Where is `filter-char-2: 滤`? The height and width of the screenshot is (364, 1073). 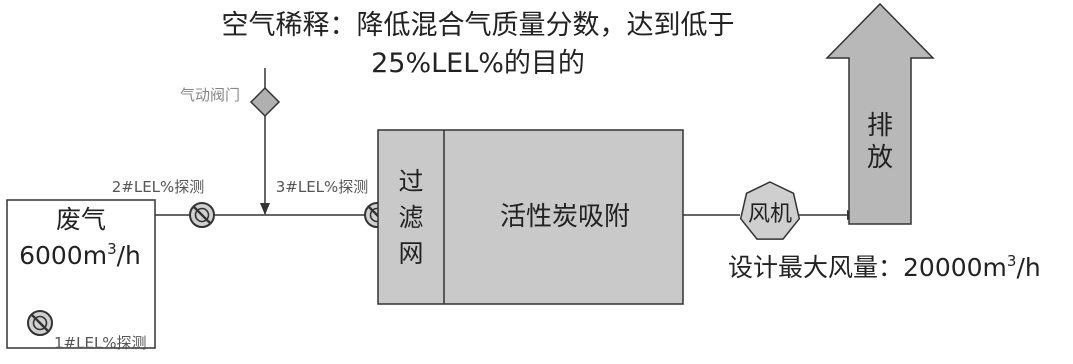
filter-char-2: 滤 is located at coordinates (410, 217).